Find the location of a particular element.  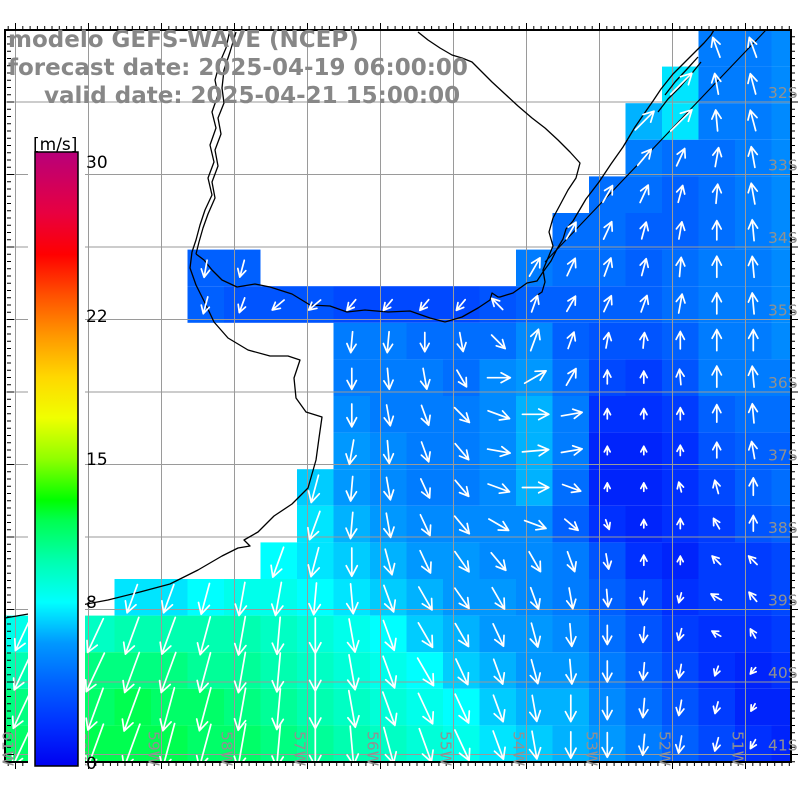

lat-label: 38S is located at coordinates (783, 528).